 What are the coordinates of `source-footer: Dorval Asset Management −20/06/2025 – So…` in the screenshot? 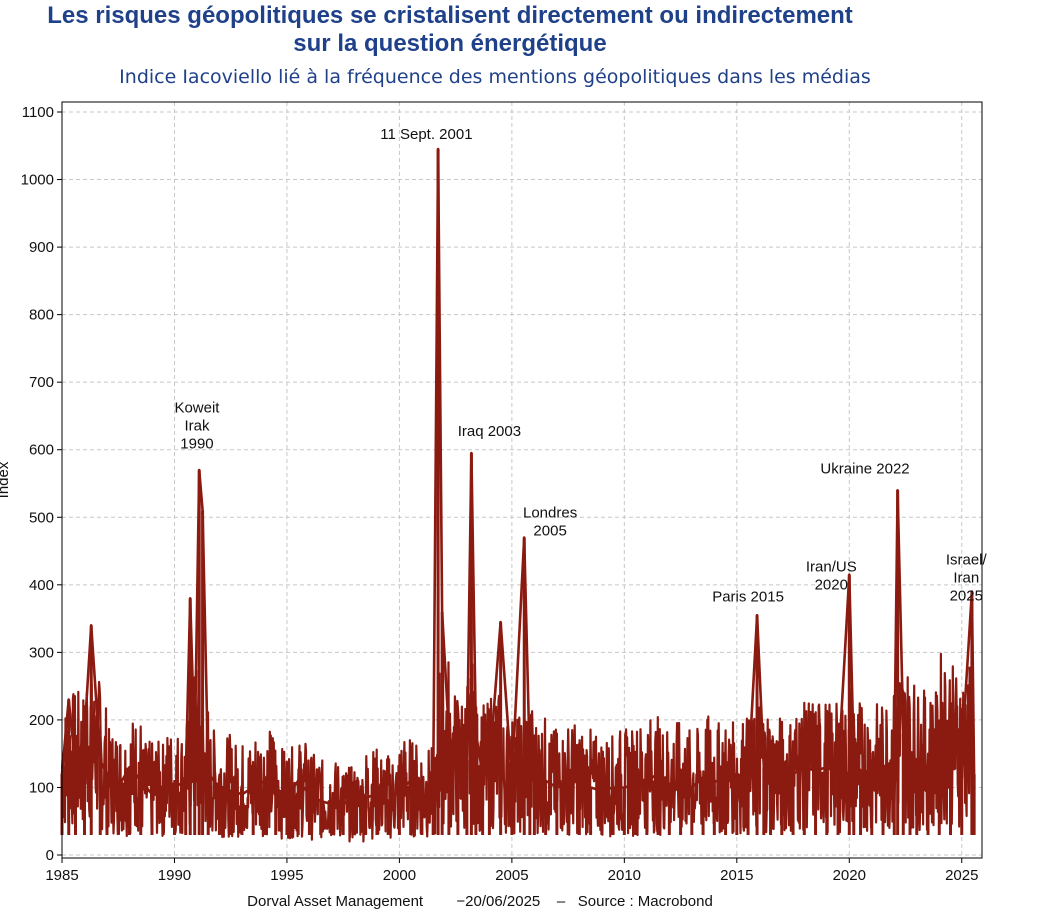 It's located at (480, 901).